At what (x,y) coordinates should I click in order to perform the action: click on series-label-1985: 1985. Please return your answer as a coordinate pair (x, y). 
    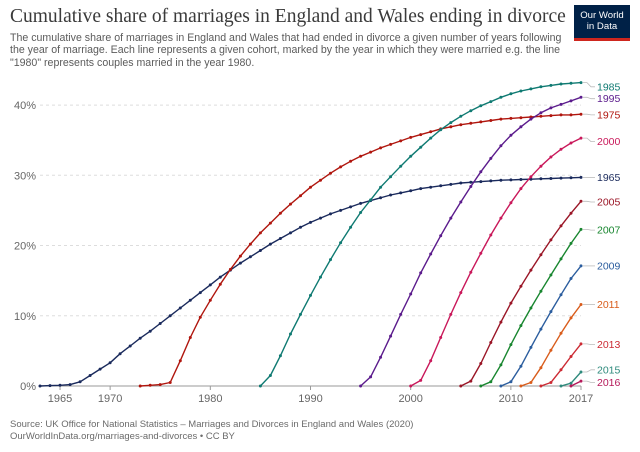
    Looking at the image, I should click on (609, 87).